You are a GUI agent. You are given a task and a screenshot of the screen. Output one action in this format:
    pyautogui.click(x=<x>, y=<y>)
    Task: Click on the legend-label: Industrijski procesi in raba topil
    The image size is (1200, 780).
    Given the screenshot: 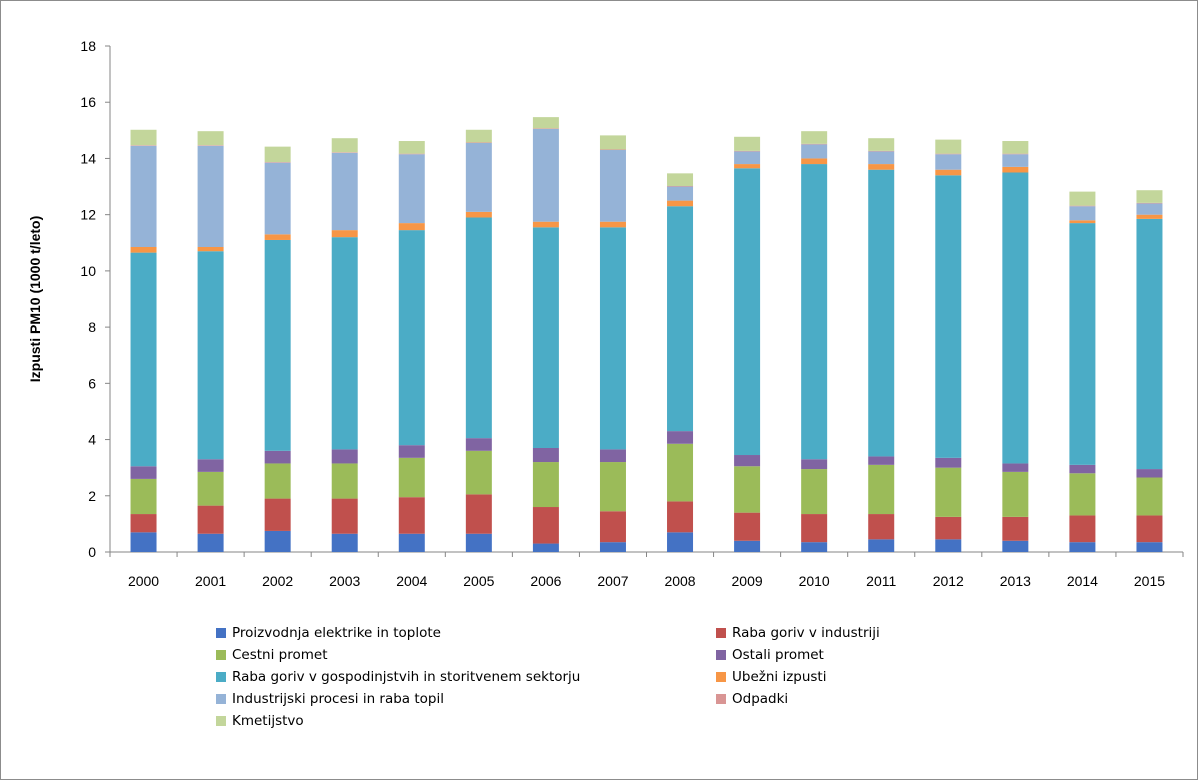 What is the action you would take?
    pyautogui.click(x=338, y=699)
    